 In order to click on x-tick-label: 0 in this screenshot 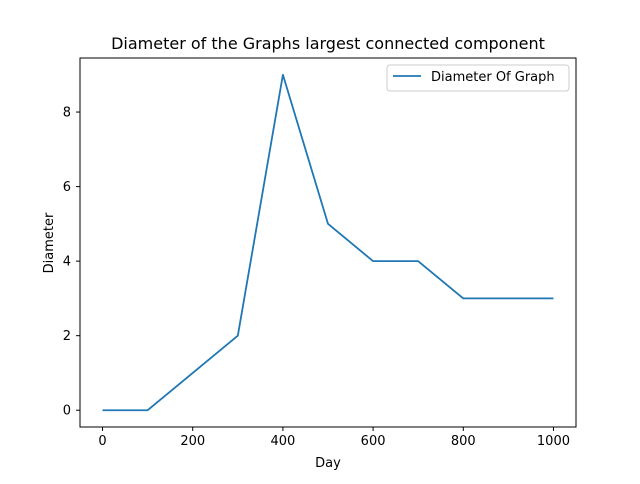, I will do `click(102, 441)`.